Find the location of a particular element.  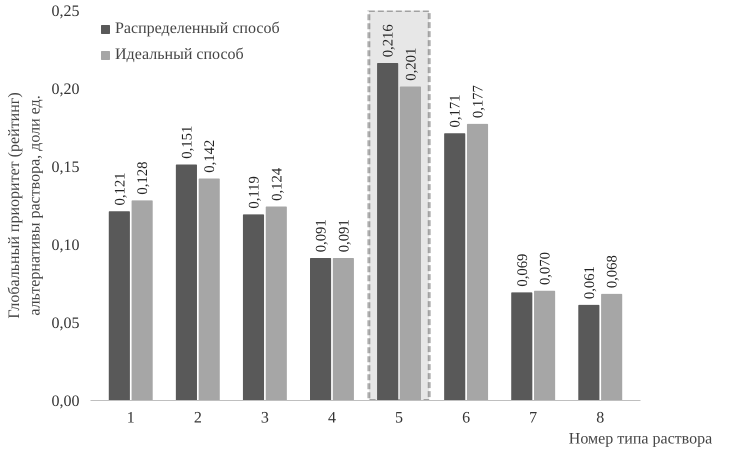

data-label: 0,119 is located at coordinates (254, 192).